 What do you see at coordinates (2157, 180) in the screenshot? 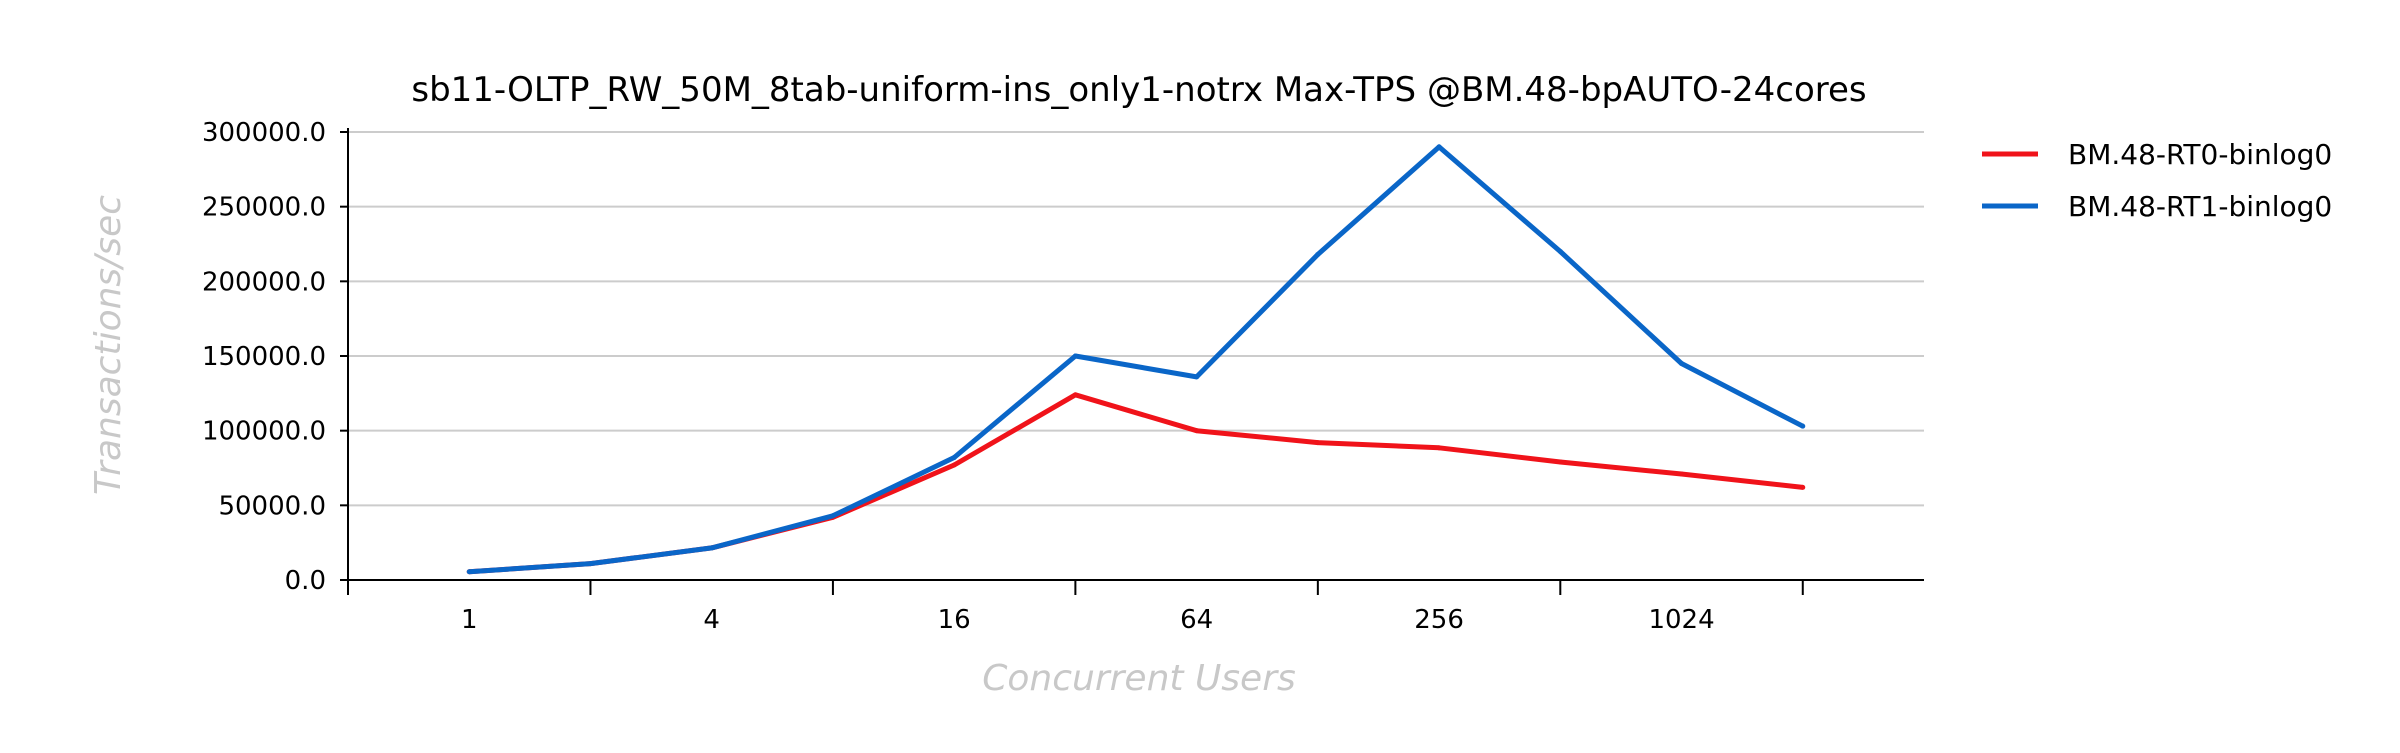
I see `legend: BM.48-RT0-binlog0 BM.48-RT1-binlog0` at bounding box center [2157, 180].